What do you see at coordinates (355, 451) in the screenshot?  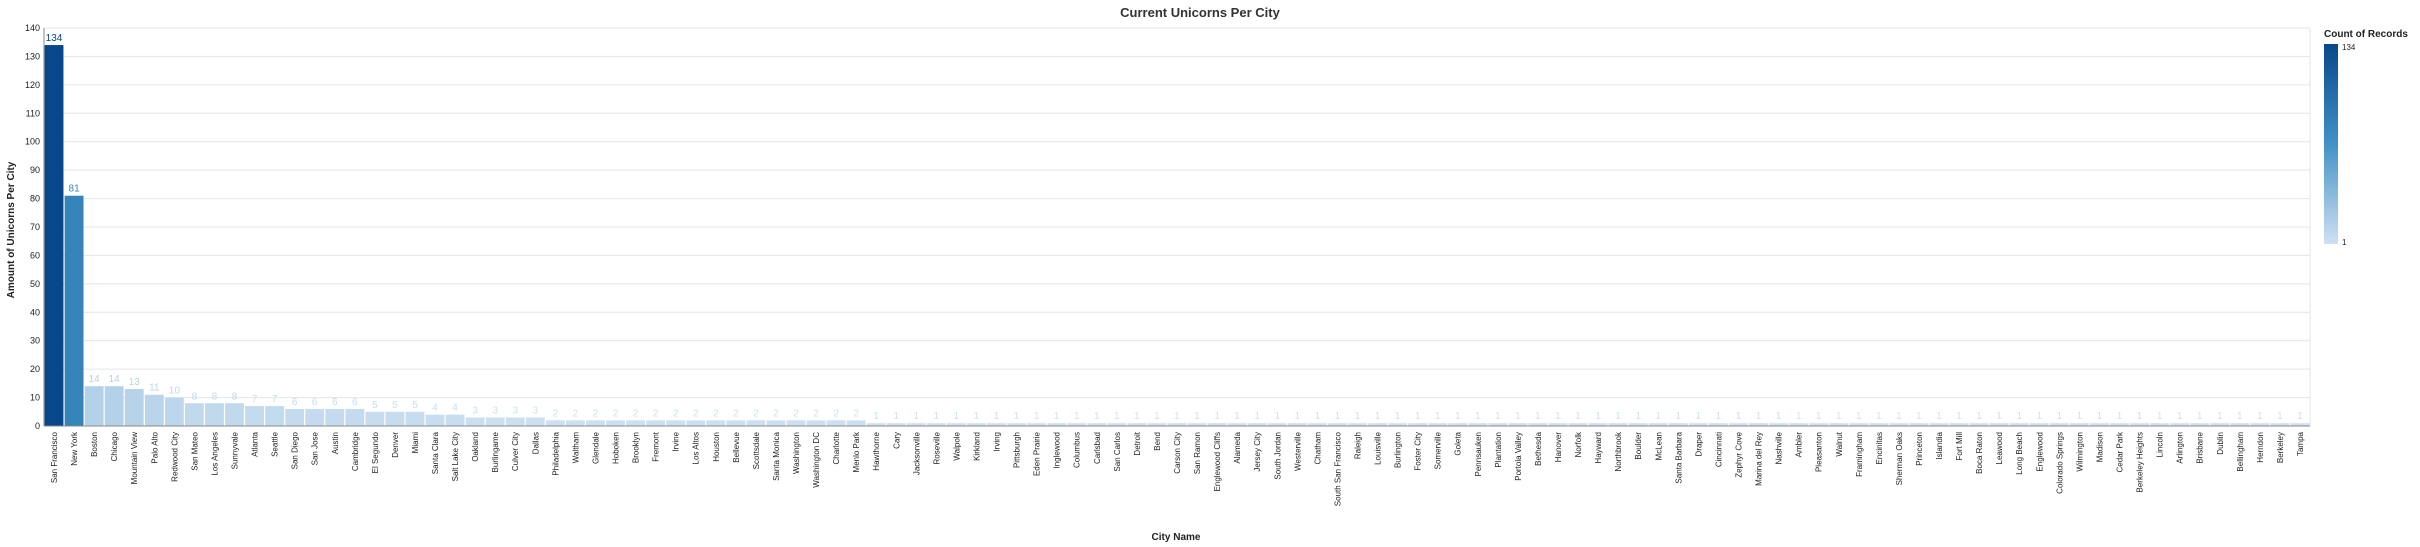 I see `x-tick-label: Cambridge` at bounding box center [355, 451].